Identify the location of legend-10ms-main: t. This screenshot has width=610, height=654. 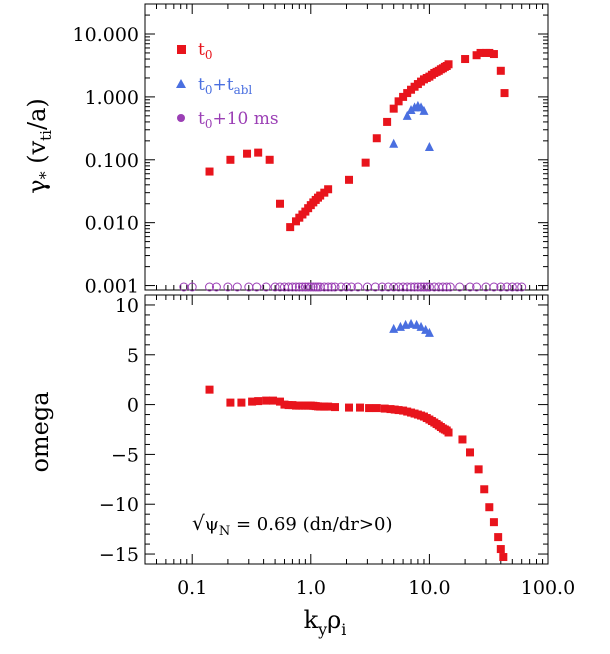
(201, 119).